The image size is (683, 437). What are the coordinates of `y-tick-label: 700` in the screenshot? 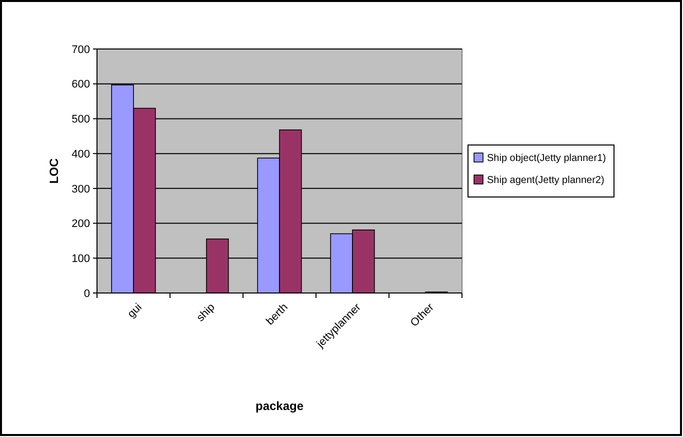 It's located at (81, 50).